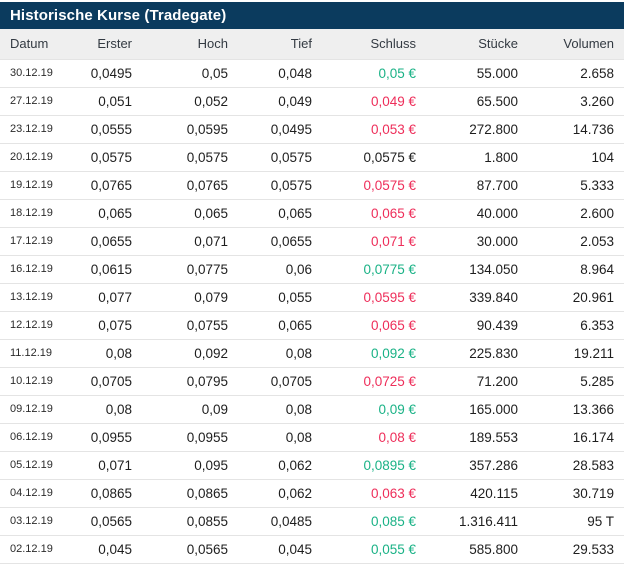  Describe the element at coordinates (190, 44) in the screenshot. I see `column-header-hoch: Hoch` at that location.